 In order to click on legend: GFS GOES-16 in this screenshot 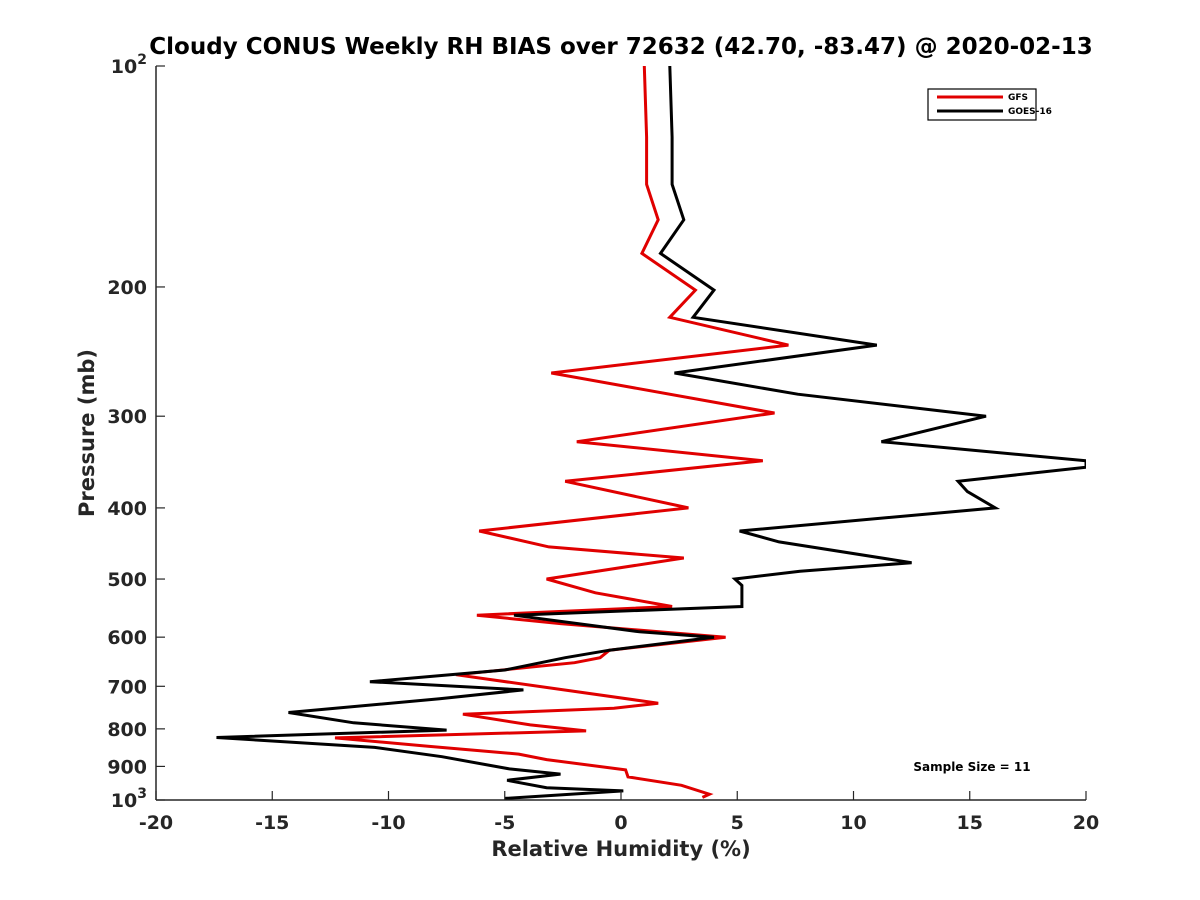, I will do `click(989, 104)`.